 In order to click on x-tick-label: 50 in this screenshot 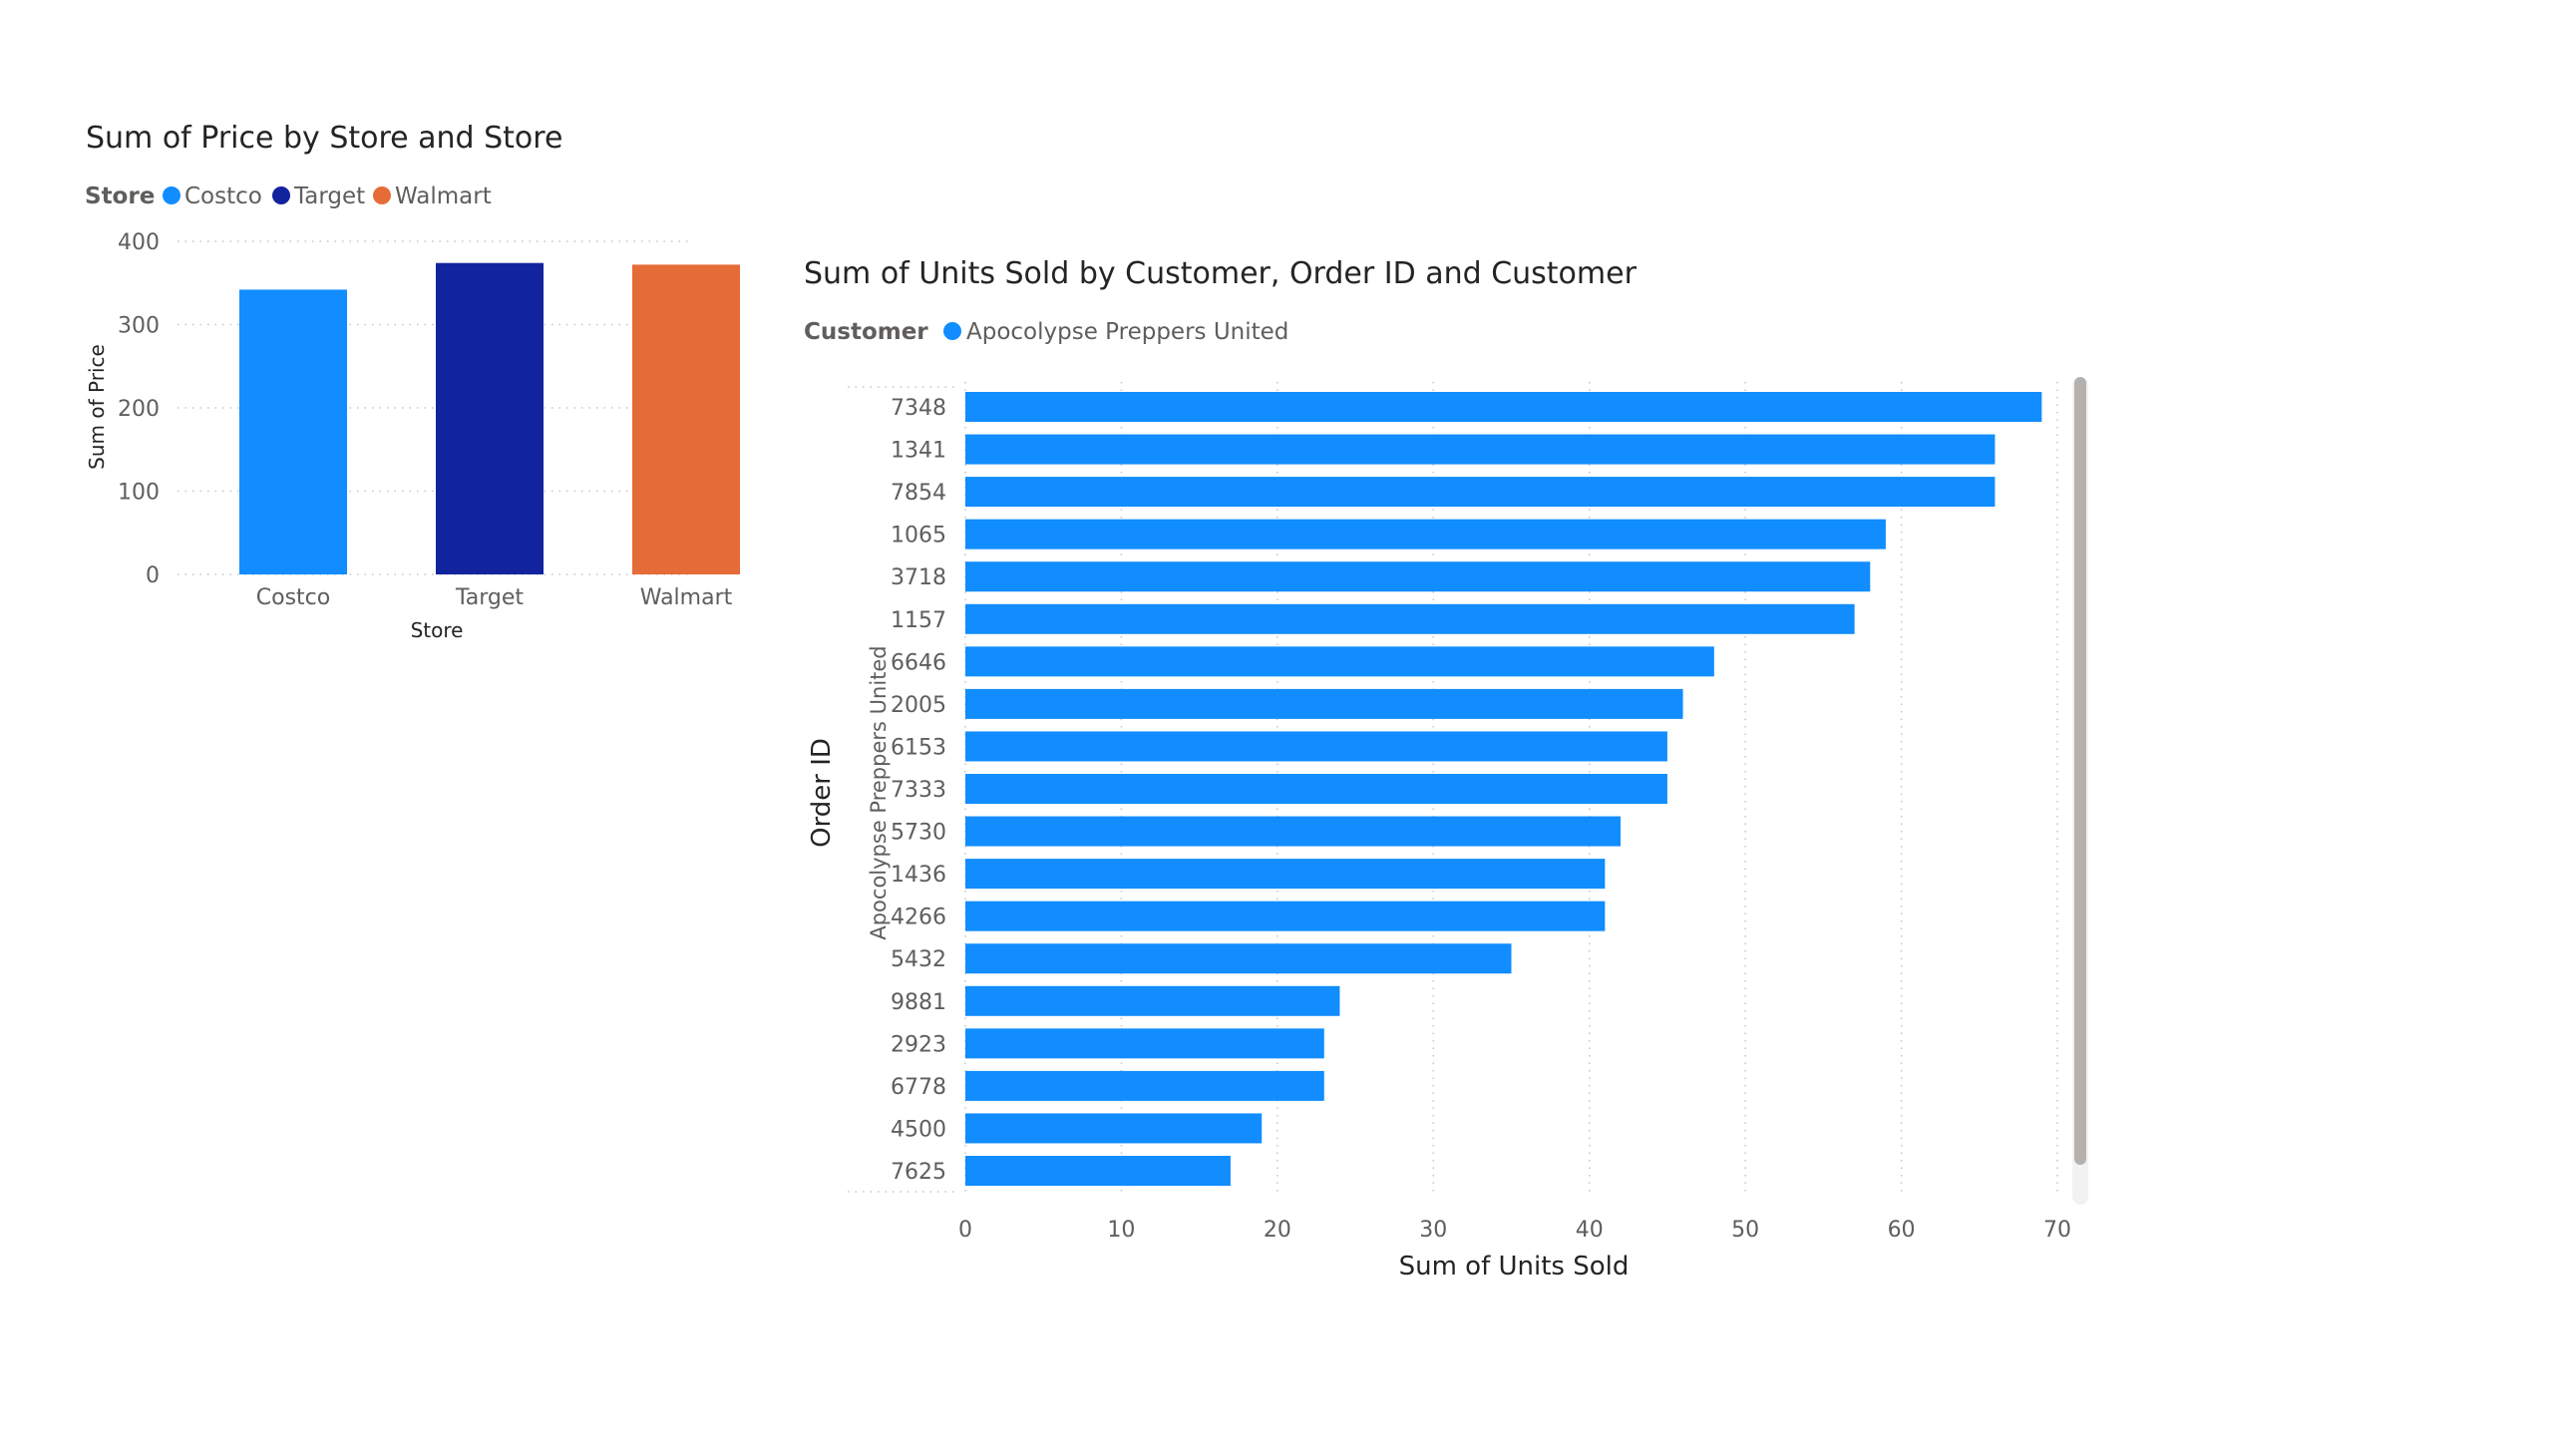, I will do `click(1745, 1230)`.